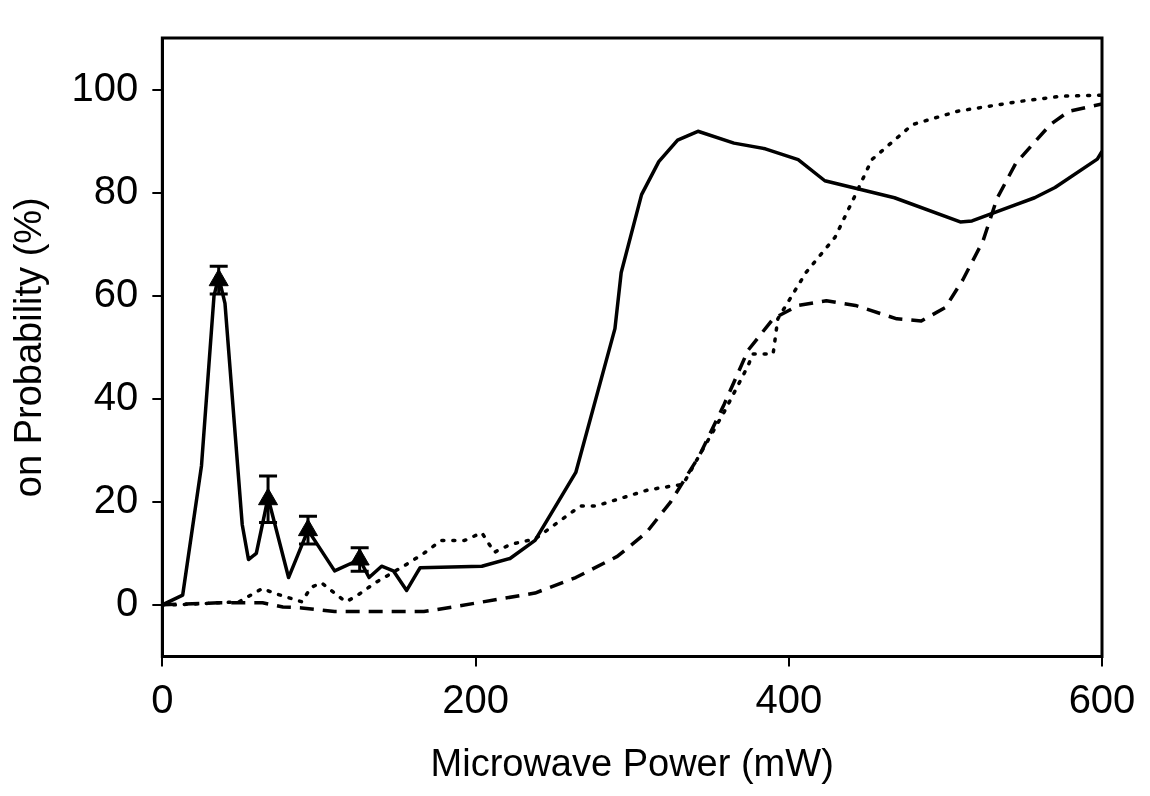  I want to click on y-tick-label: 40, so click(116, 395).